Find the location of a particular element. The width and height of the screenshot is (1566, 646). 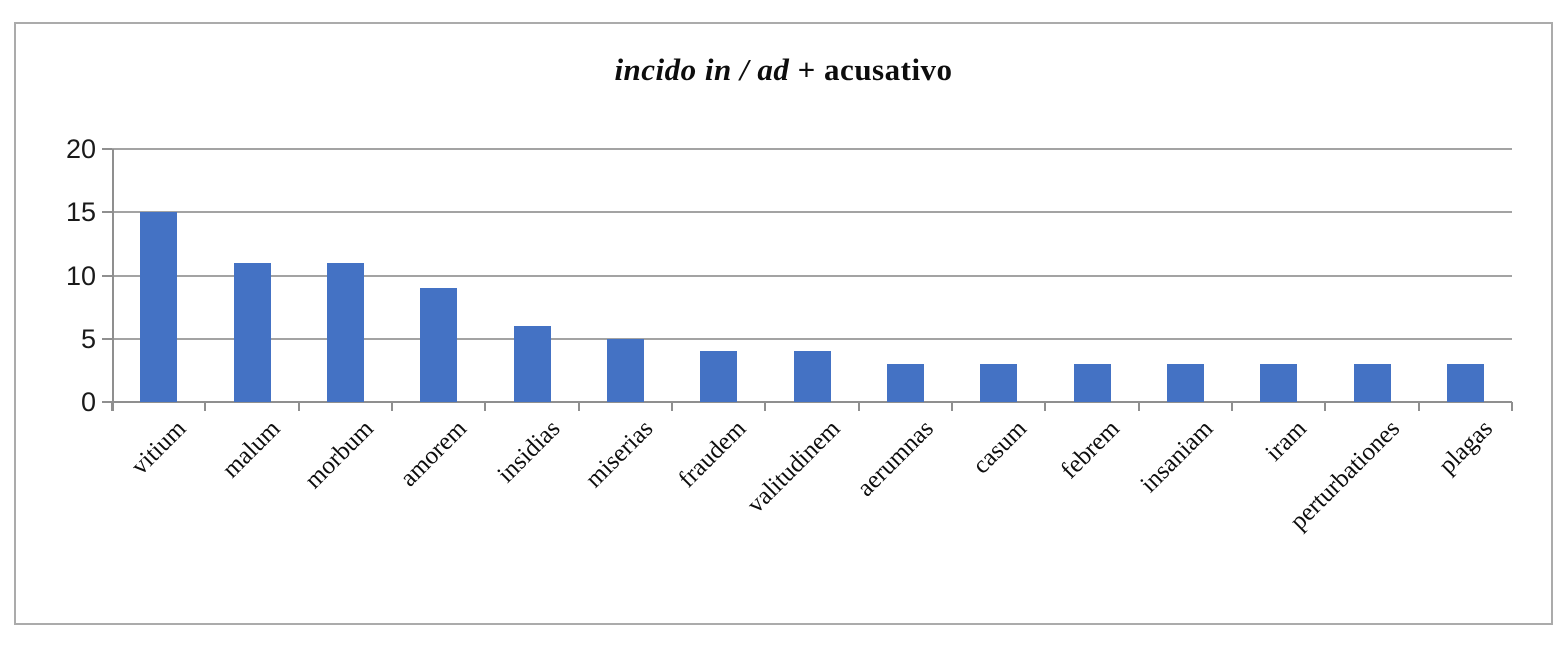

x-axis-line is located at coordinates (812, 402).